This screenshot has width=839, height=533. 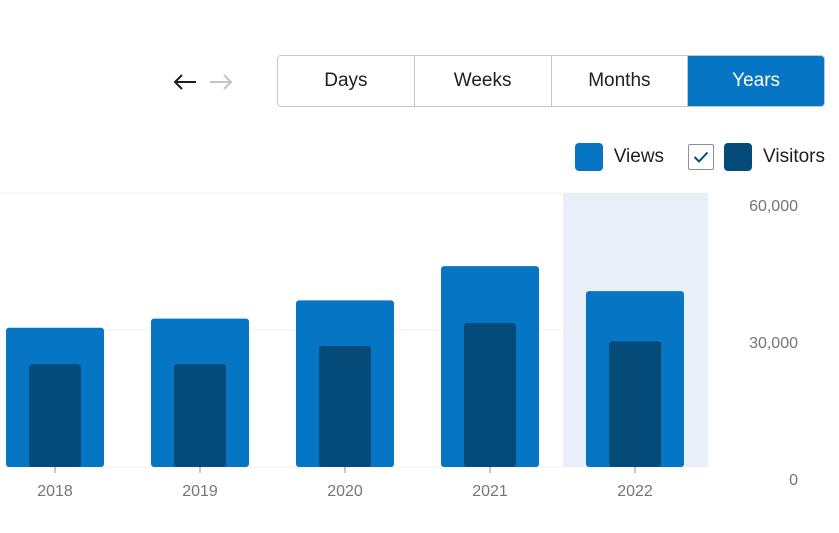 What do you see at coordinates (738, 157) in the screenshot?
I see `visitors-swatch` at bounding box center [738, 157].